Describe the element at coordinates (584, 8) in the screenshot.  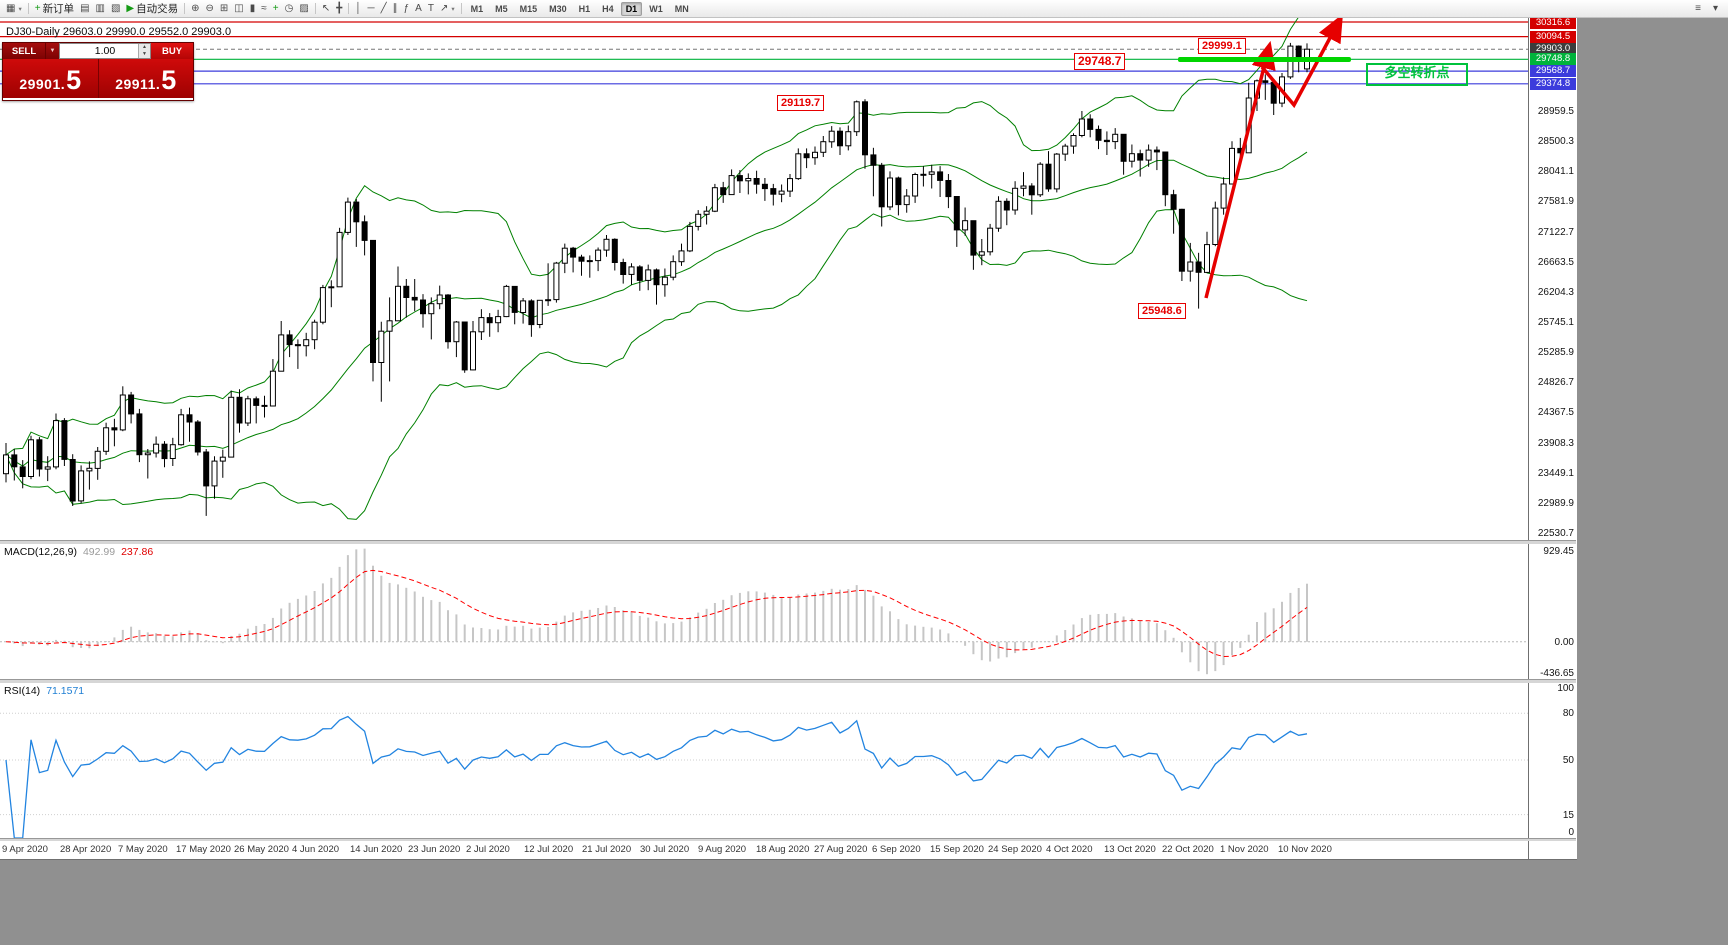
I see `timeframe-h1-button: H1` at that location.